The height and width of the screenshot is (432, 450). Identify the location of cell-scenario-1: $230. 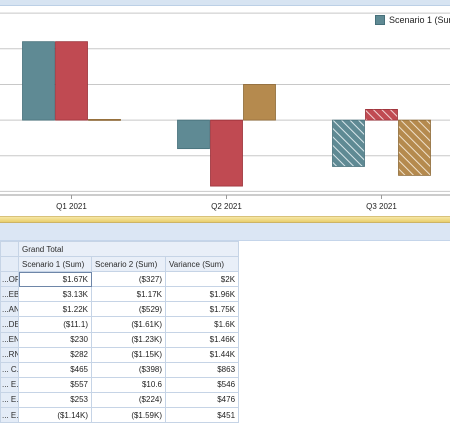
(55, 339).